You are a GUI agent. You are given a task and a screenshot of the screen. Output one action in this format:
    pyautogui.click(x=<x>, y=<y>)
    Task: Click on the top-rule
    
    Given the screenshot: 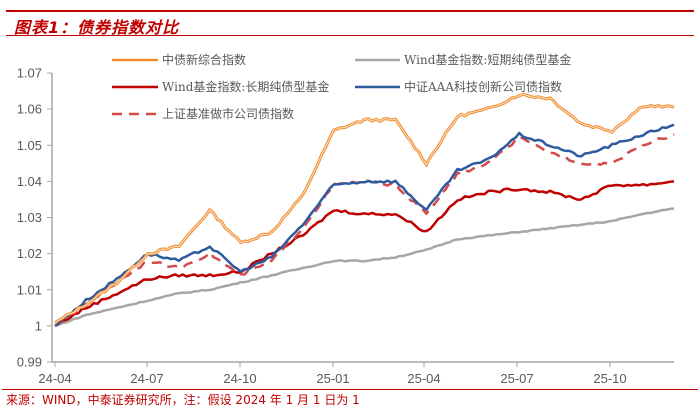 What is the action you would take?
    pyautogui.click(x=350, y=11)
    